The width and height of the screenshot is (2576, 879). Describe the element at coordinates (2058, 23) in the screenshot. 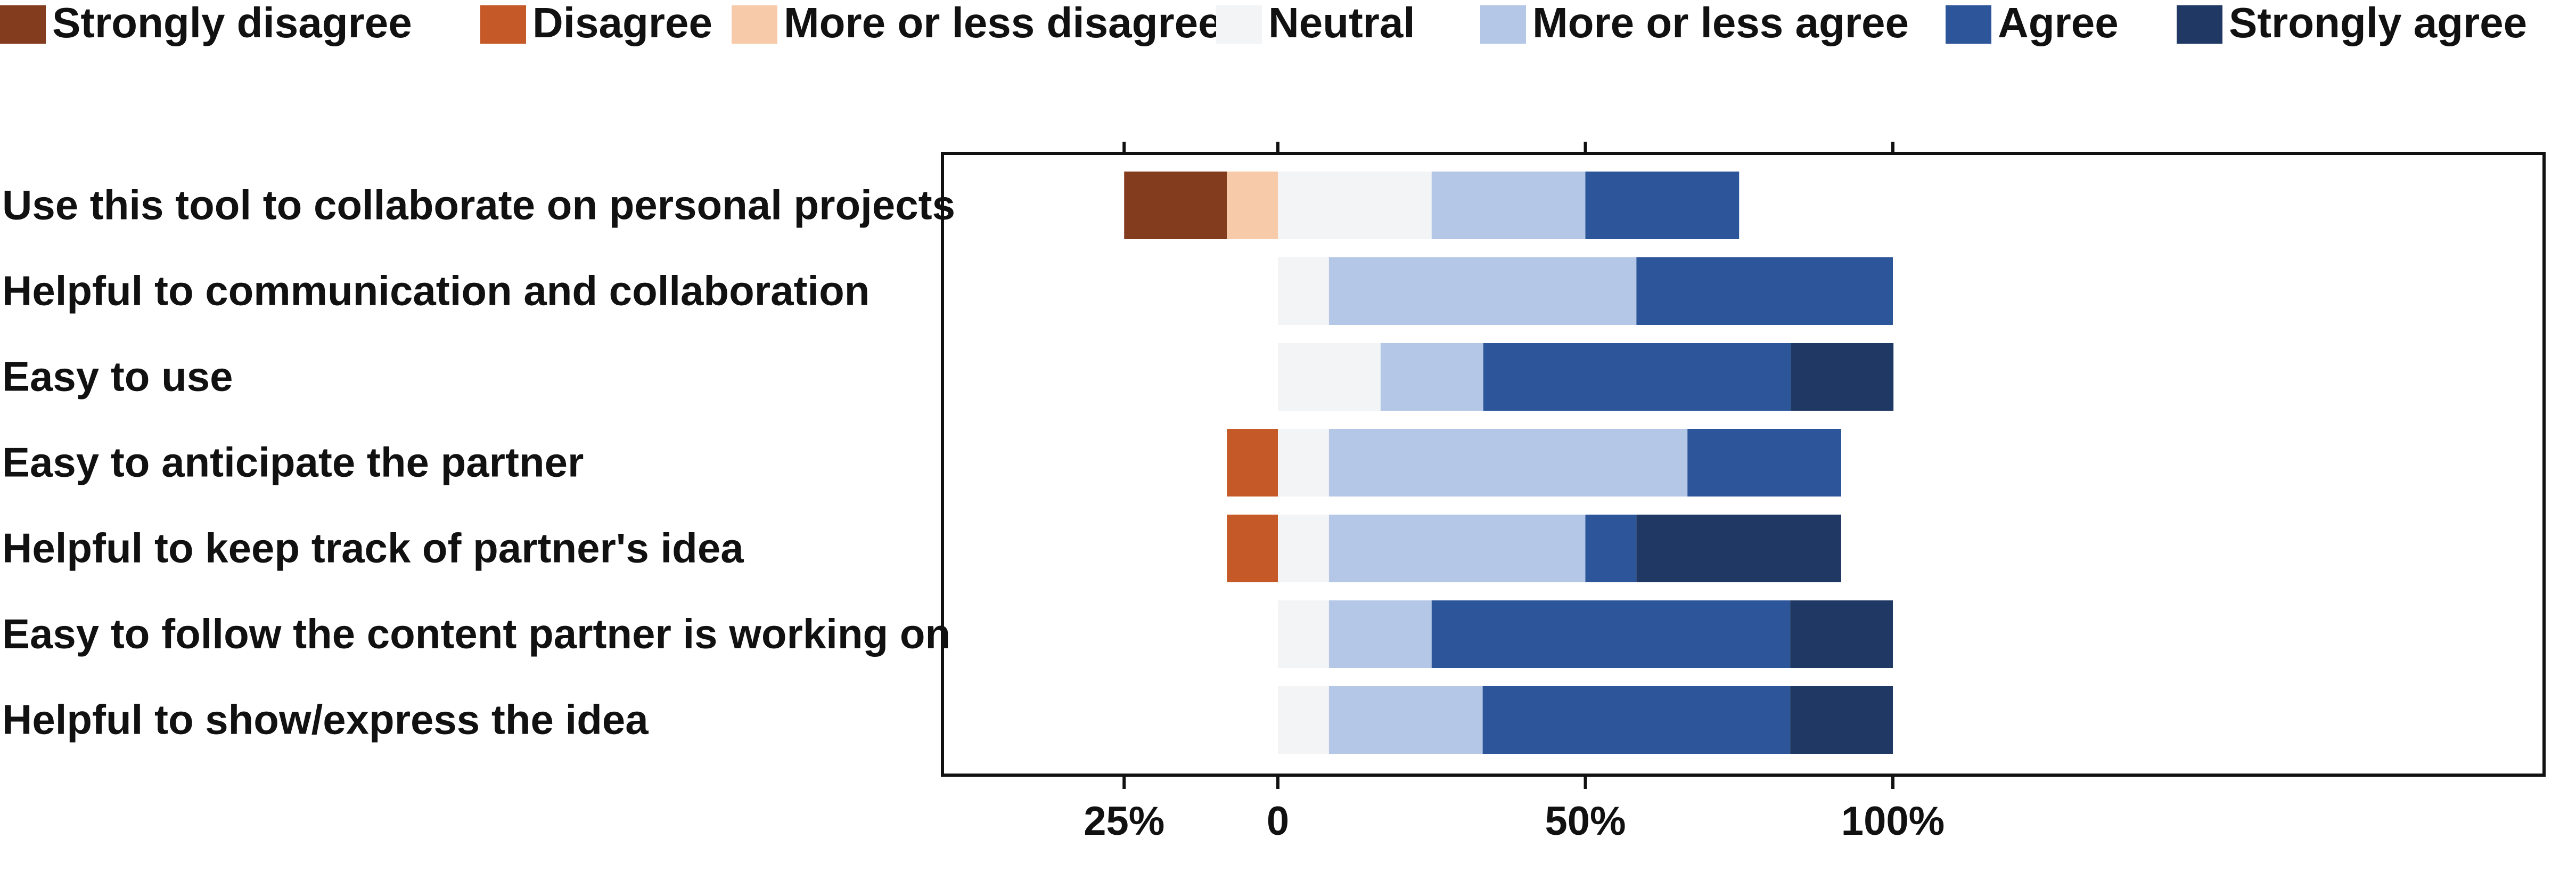

I see `legend-label: Agree` at that location.